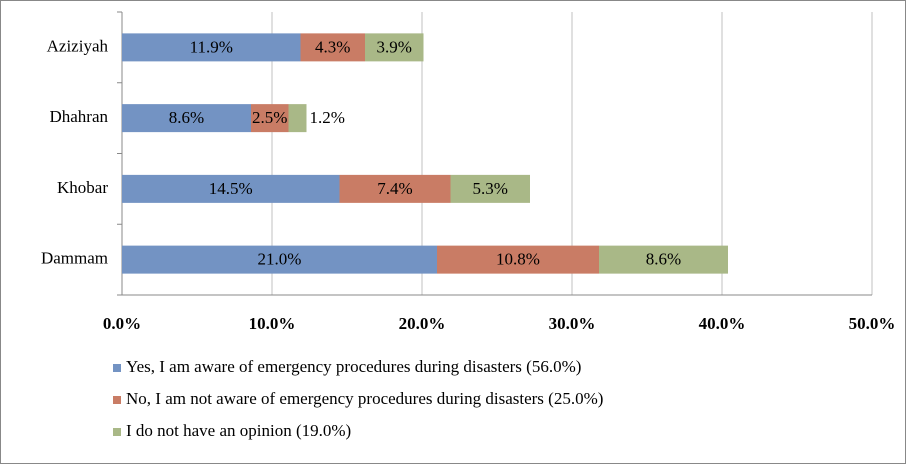 The image size is (906, 464). What do you see at coordinates (872, 323) in the screenshot?
I see `x-tick-label: 50.0%` at bounding box center [872, 323].